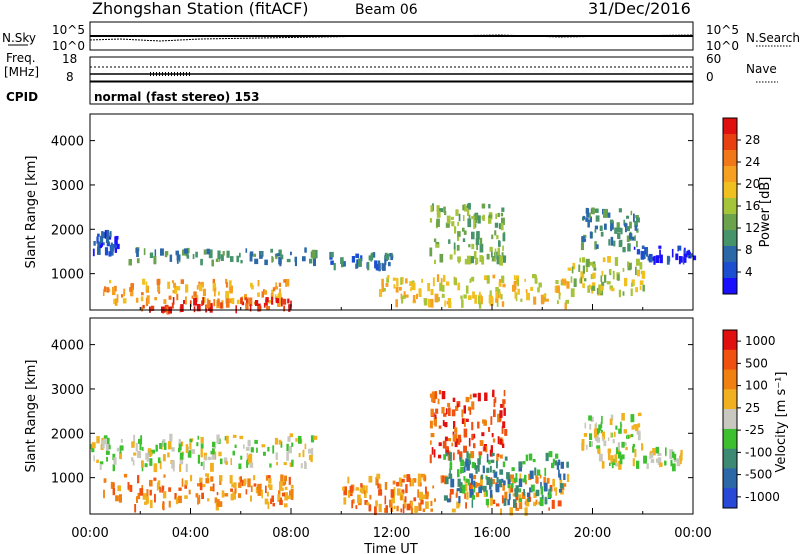 The width and height of the screenshot is (800, 554). What do you see at coordinates (713, 59) in the screenshot?
I see `nave-tick-top: 60` at bounding box center [713, 59].